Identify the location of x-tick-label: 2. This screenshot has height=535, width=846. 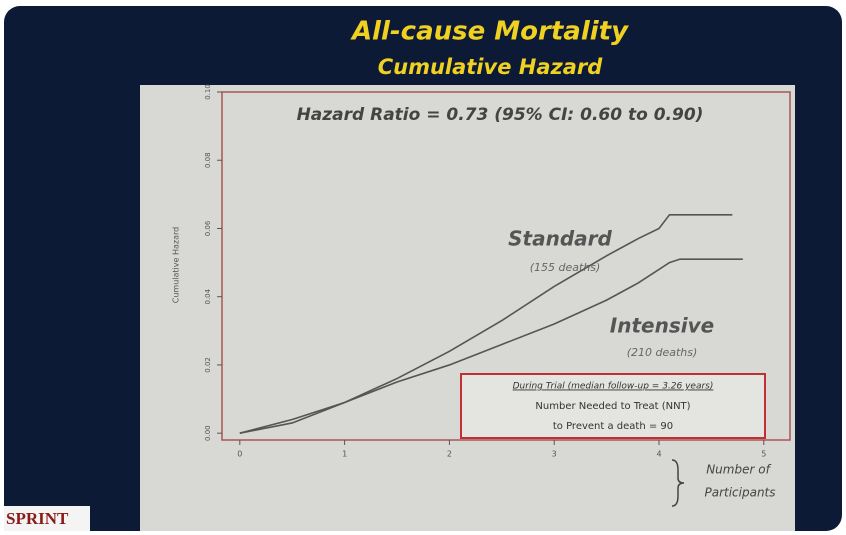
(449, 454).